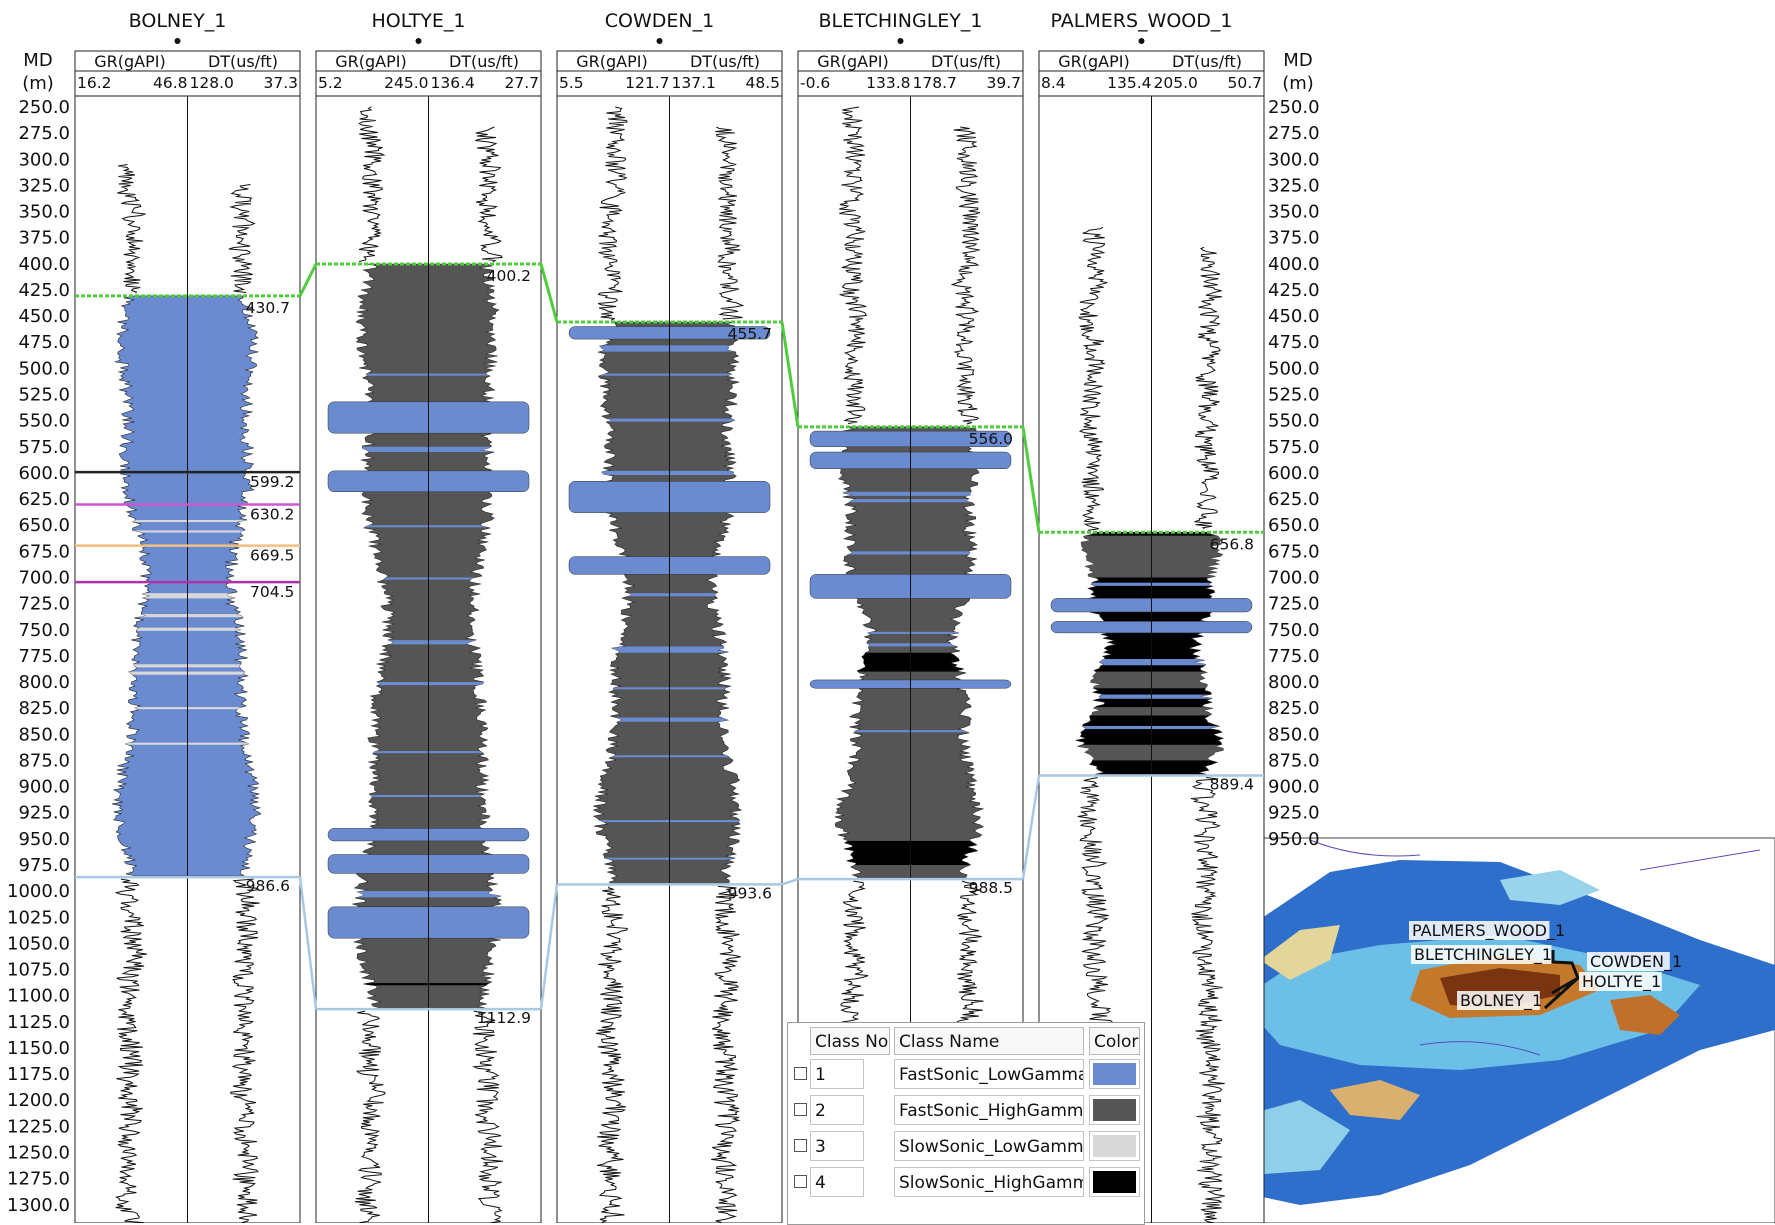 The width and height of the screenshot is (1775, 1225). Describe the element at coordinates (44, 421) in the screenshot. I see `depth-tick-label: 550.0` at that location.